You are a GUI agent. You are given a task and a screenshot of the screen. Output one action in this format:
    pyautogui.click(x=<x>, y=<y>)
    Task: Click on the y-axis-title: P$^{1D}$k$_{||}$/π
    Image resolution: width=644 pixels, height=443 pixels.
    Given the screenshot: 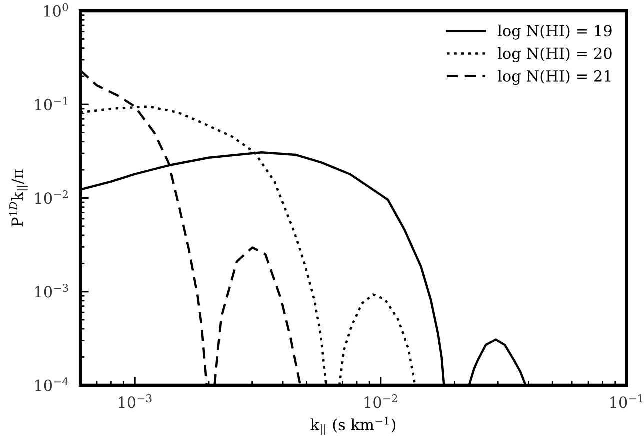 What is the action you would take?
    pyautogui.click(x=18, y=198)
    